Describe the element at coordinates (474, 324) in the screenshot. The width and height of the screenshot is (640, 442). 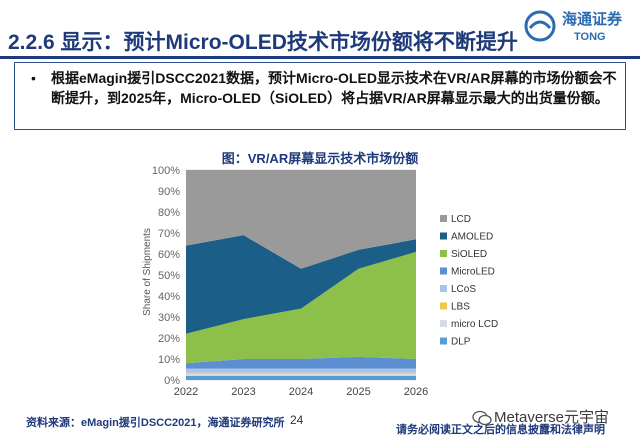
I see `legend-label: micro LCD` at that location.